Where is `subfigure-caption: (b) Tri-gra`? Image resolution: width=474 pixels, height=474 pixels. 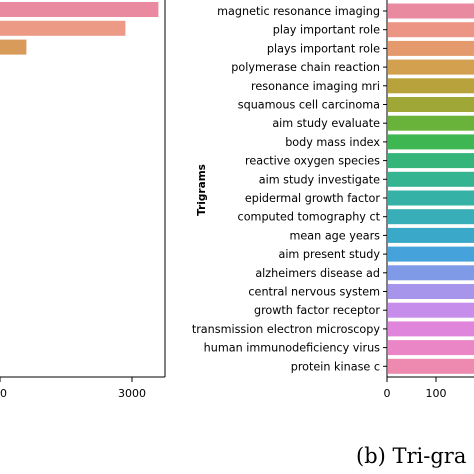
subfigure-caption: (b) Tri-gra is located at coordinates (411, 456).